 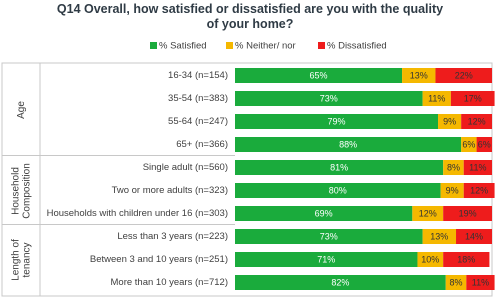 I want to click on value-label: 14%, so click(x=474, y=236).